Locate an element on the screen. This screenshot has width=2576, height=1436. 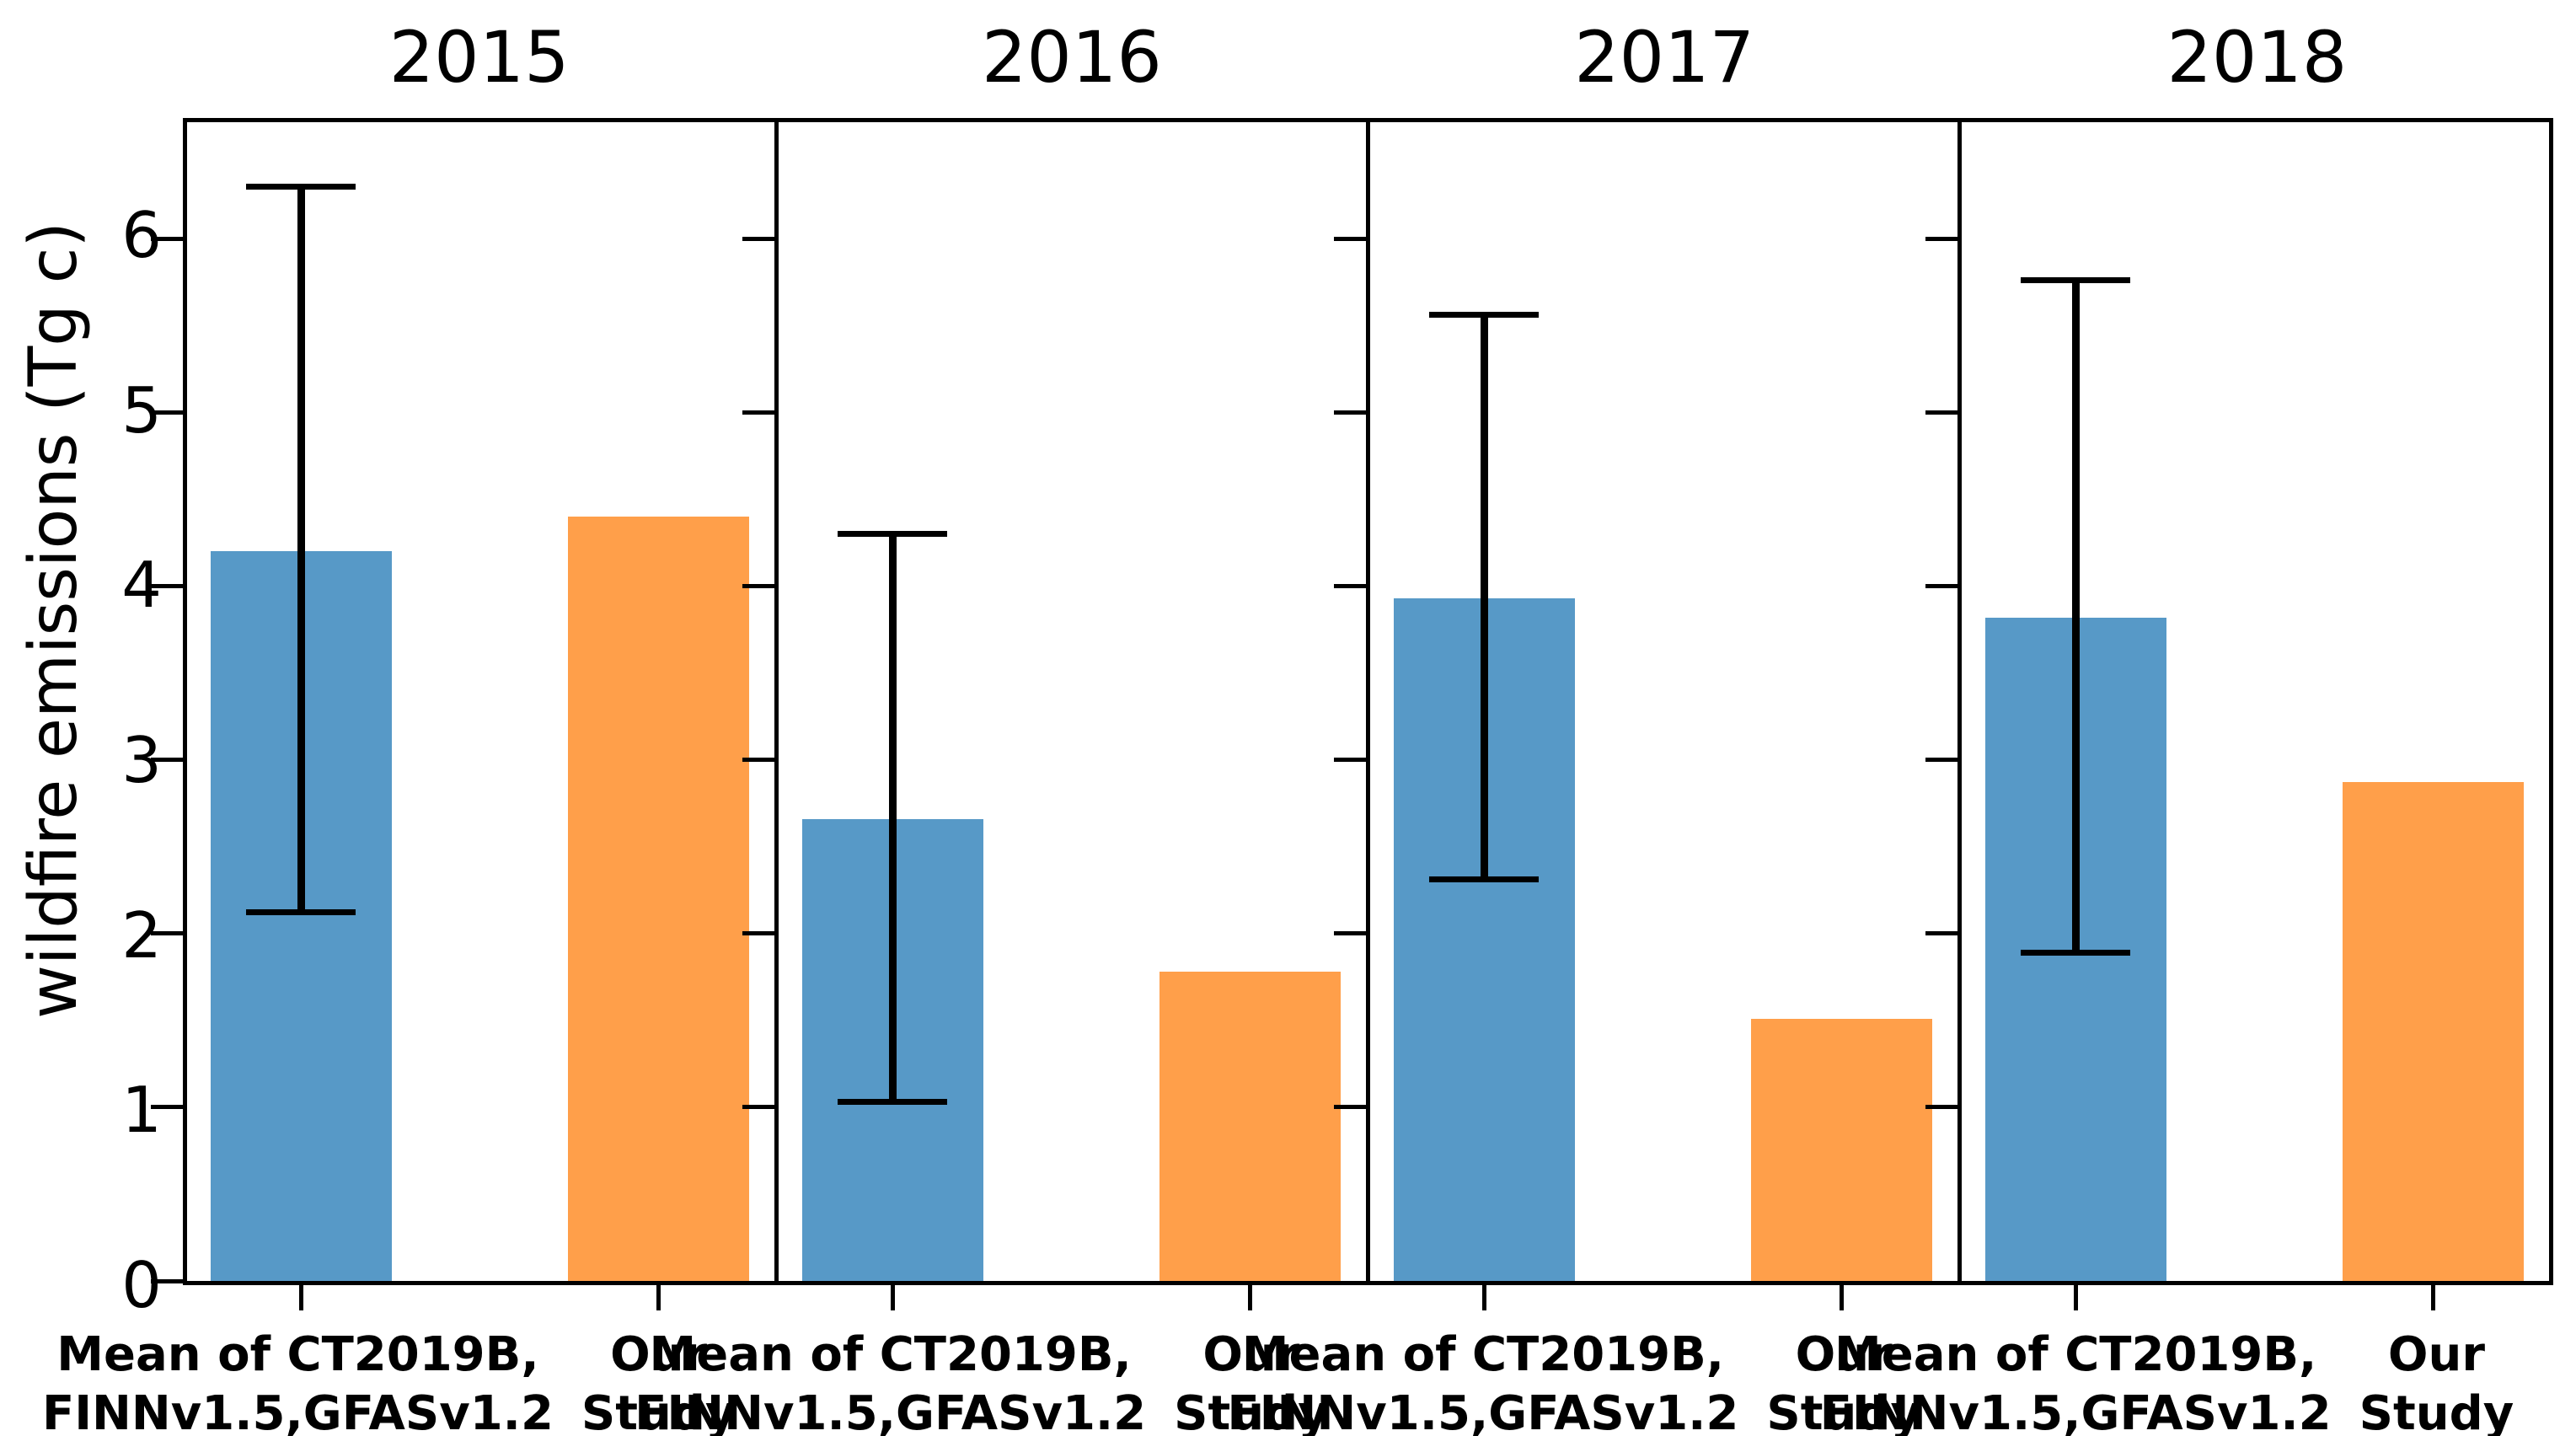
x-tick-label-mean-2018: Mean of CT2019B, FINNv1.5,GFASv1.2 is located at coordinates (2076, 1381).